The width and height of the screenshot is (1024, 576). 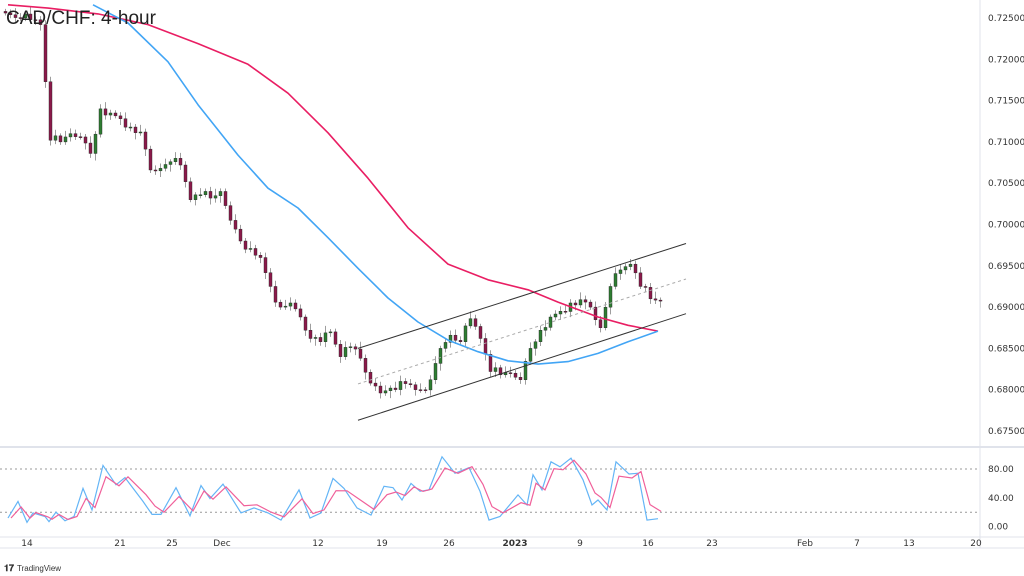 I want to click on time-tick-label: Dec, so click(x=221, y=544).